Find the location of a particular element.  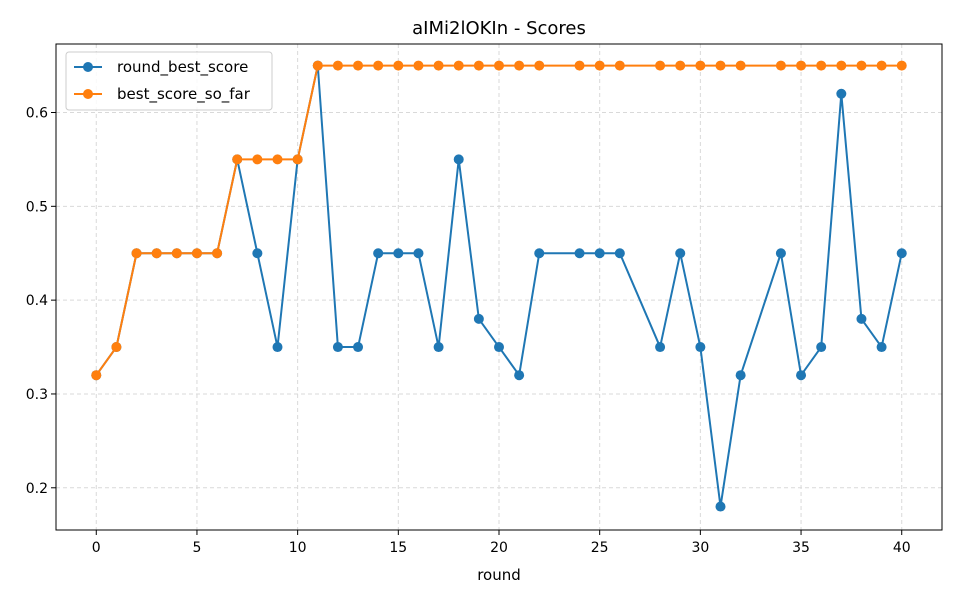

legend-label: round_best_score is located at coordinates (182, 67).